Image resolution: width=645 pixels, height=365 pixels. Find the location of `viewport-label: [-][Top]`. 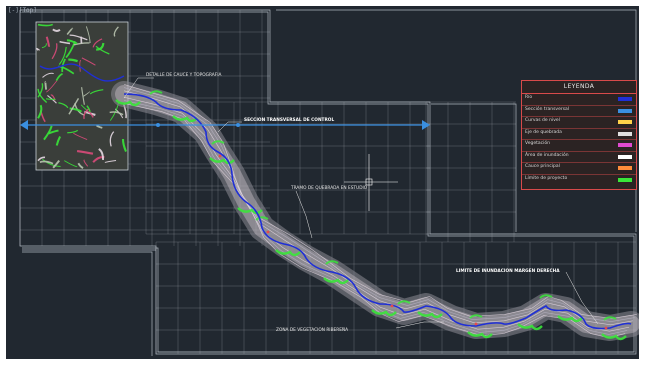

viewport-label: [-][Top] is located at coordinates (22, 10).